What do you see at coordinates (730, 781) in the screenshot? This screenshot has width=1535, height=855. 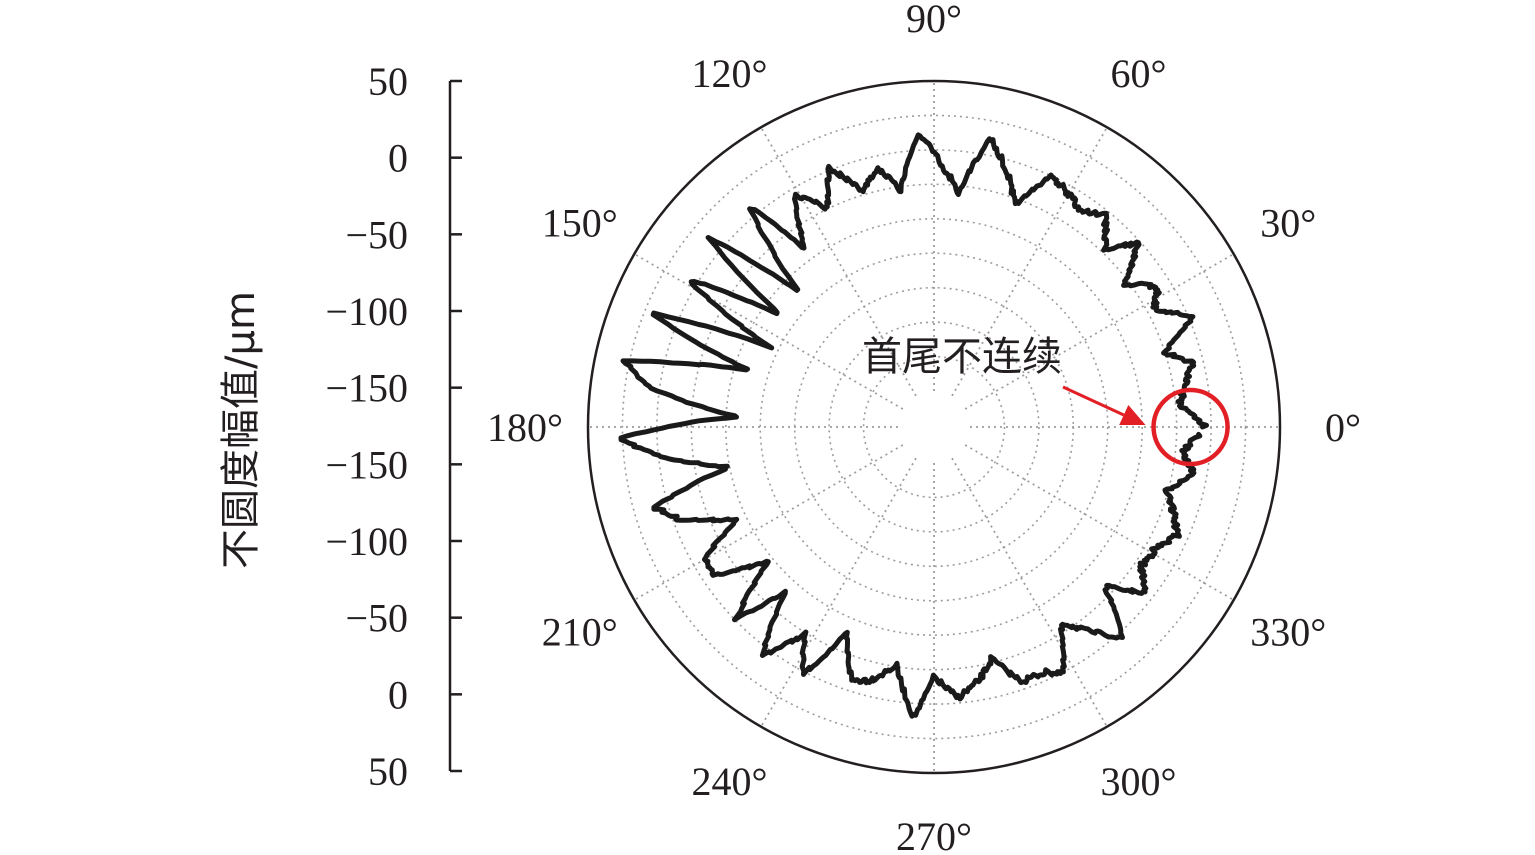 I see `angle-label: 240°` at bounding box center [730, 781].